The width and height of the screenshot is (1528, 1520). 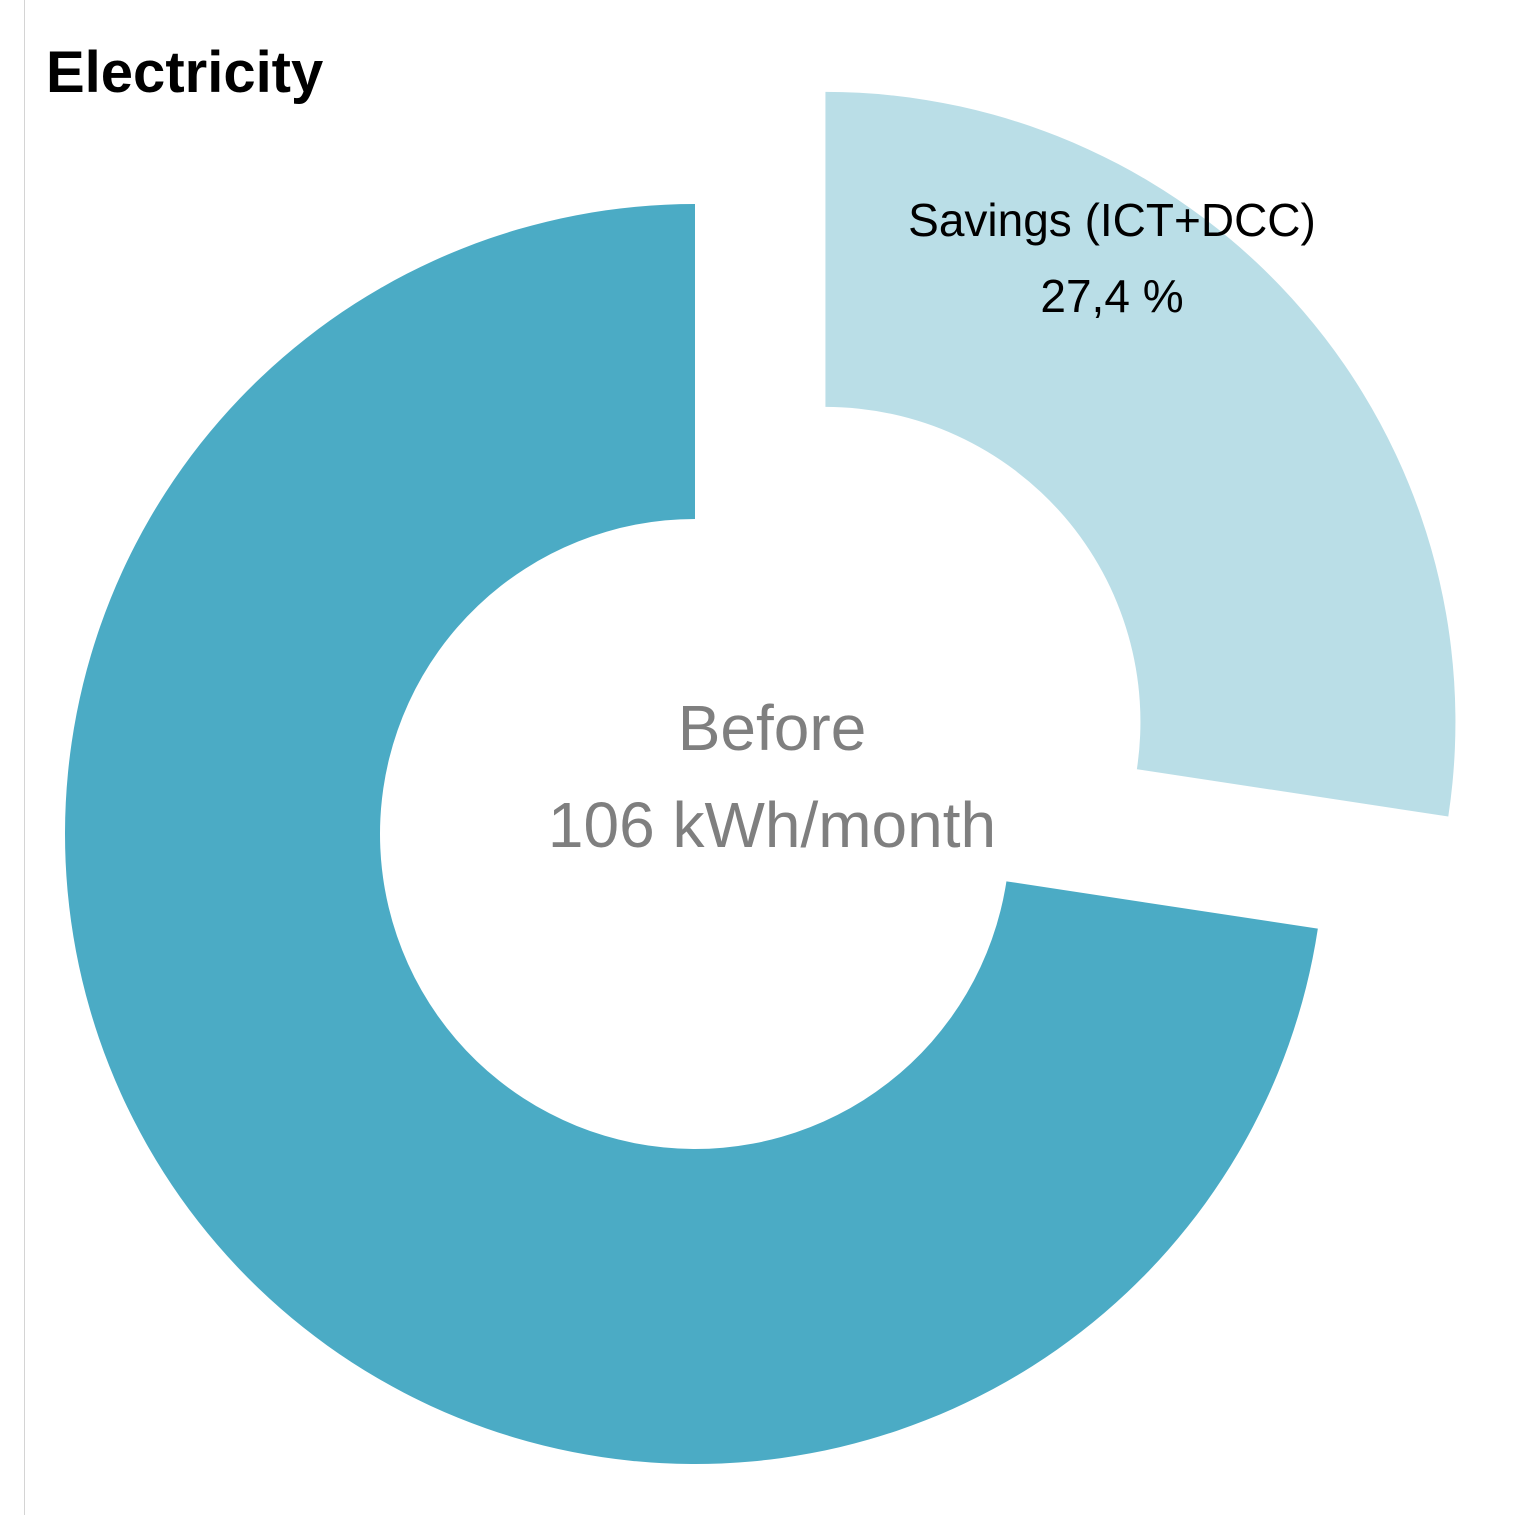 What do you see at coordinates (1112, 220) in the screenshot?
I see `slice-label-savings-name: Savings (ICT+DCC)` at bounding box center [1112, 220].